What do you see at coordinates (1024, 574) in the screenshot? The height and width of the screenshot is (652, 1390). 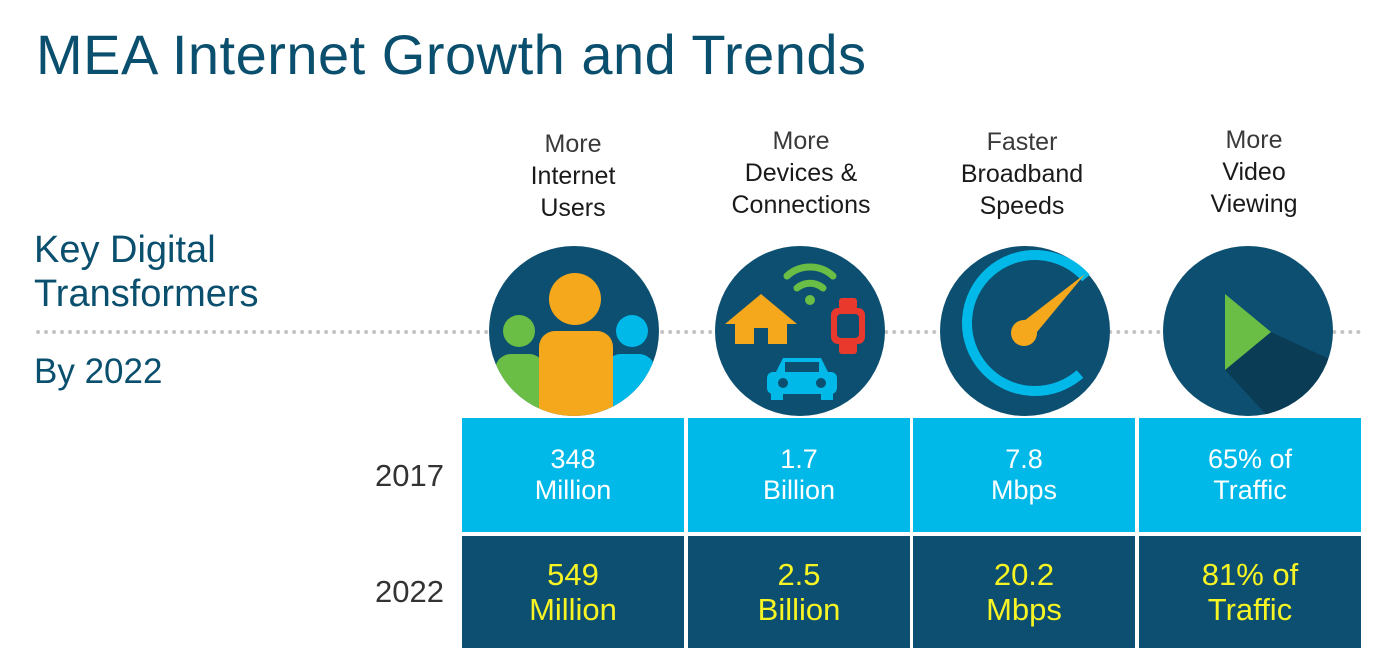 I see `cell-value: 20.2` at bounding box center [1024, 574].